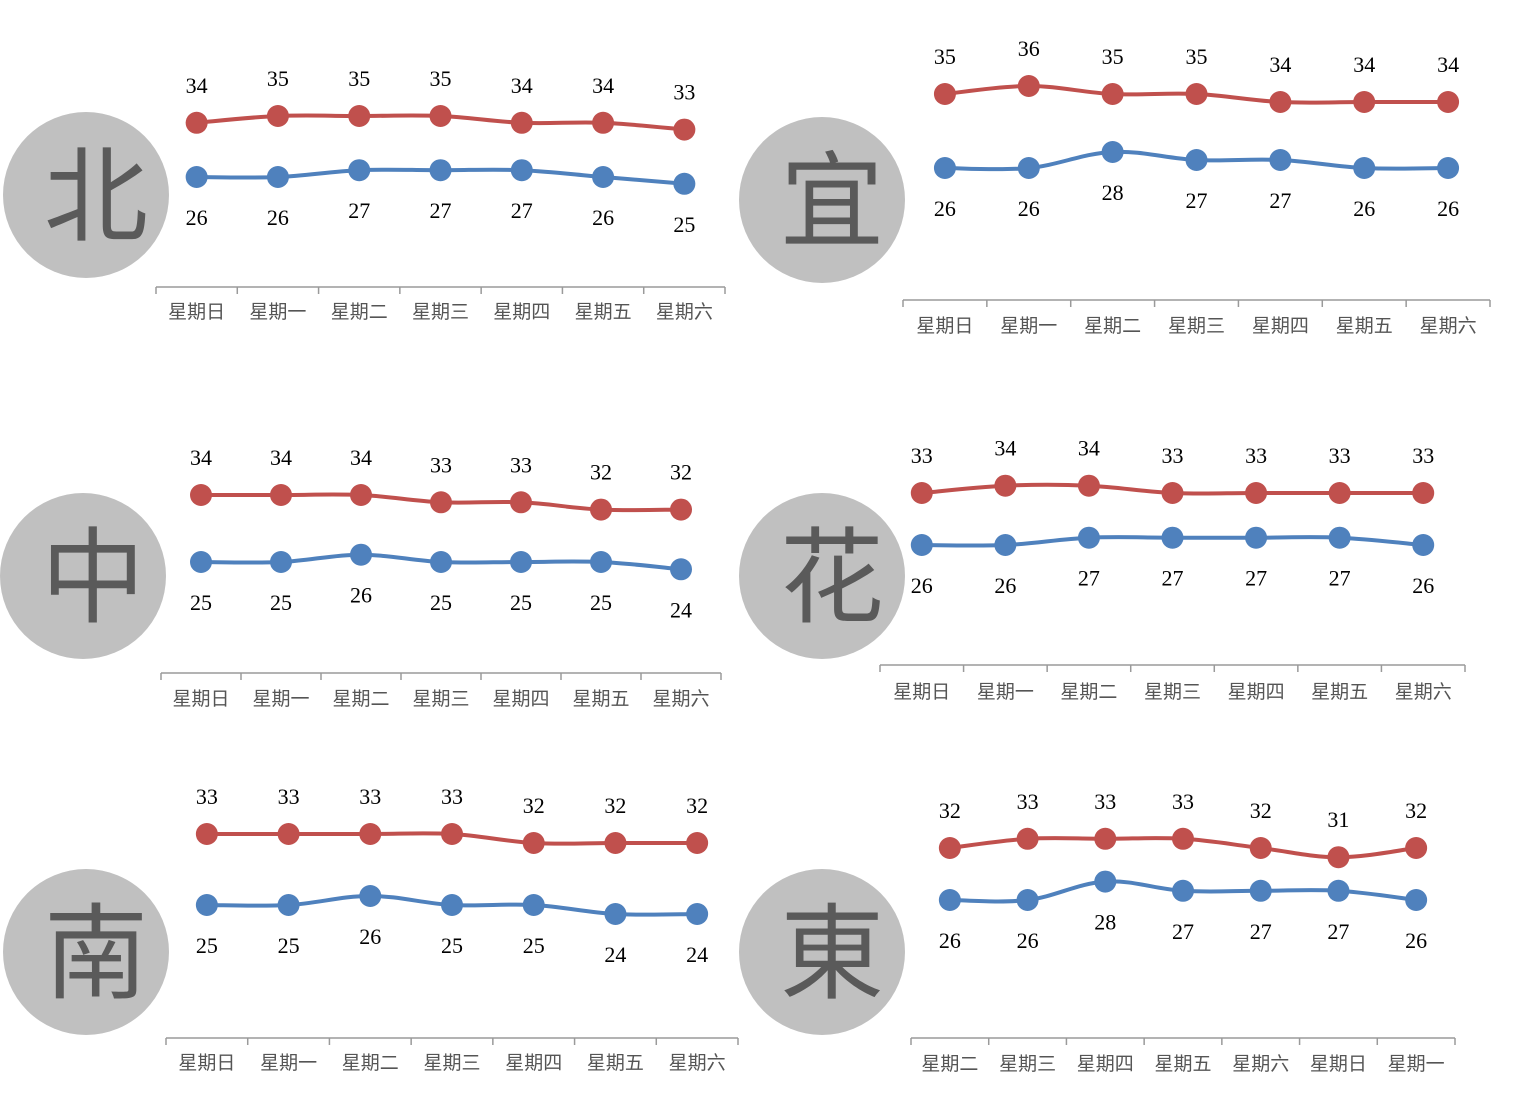 This screenshot has height=1106, width=1522. What do you see at coordinates (832, 954) in the screenshot?
I see `region-label: 東` at bounding box center [832, 954].